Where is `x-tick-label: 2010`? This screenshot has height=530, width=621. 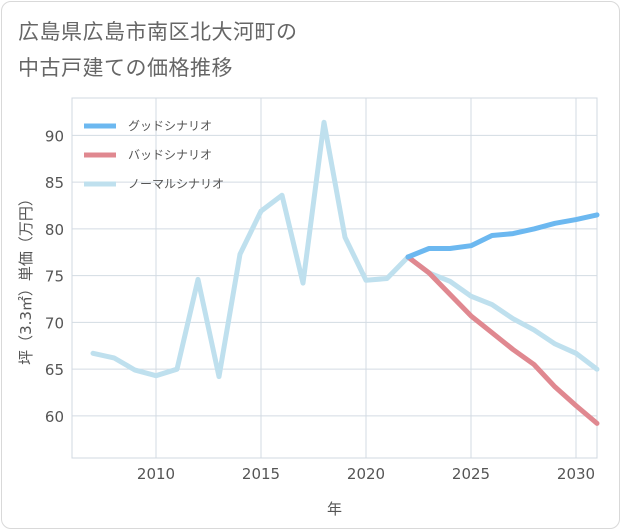
x-tick-label: 2010 is located at coordinates (156, 474).